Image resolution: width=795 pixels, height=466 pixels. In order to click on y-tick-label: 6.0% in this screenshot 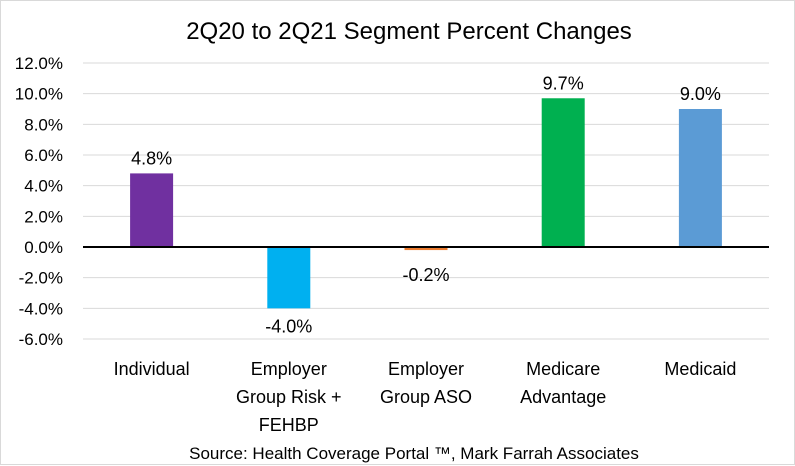, I will do `click(43, 155)`.